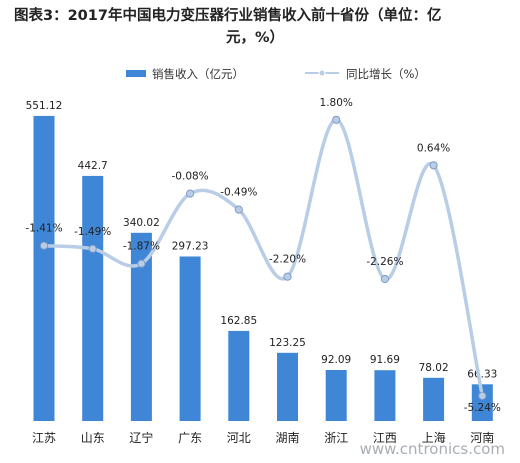 The width and height of the screenshot is (520, 463). I want to click on bar-value-label-6: 92.09, so click(336, 360).